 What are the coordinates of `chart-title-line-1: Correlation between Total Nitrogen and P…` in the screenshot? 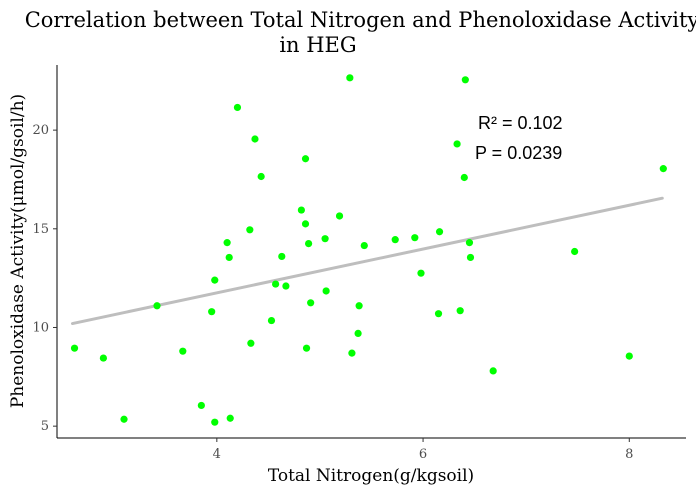 It's located at (360, 20).